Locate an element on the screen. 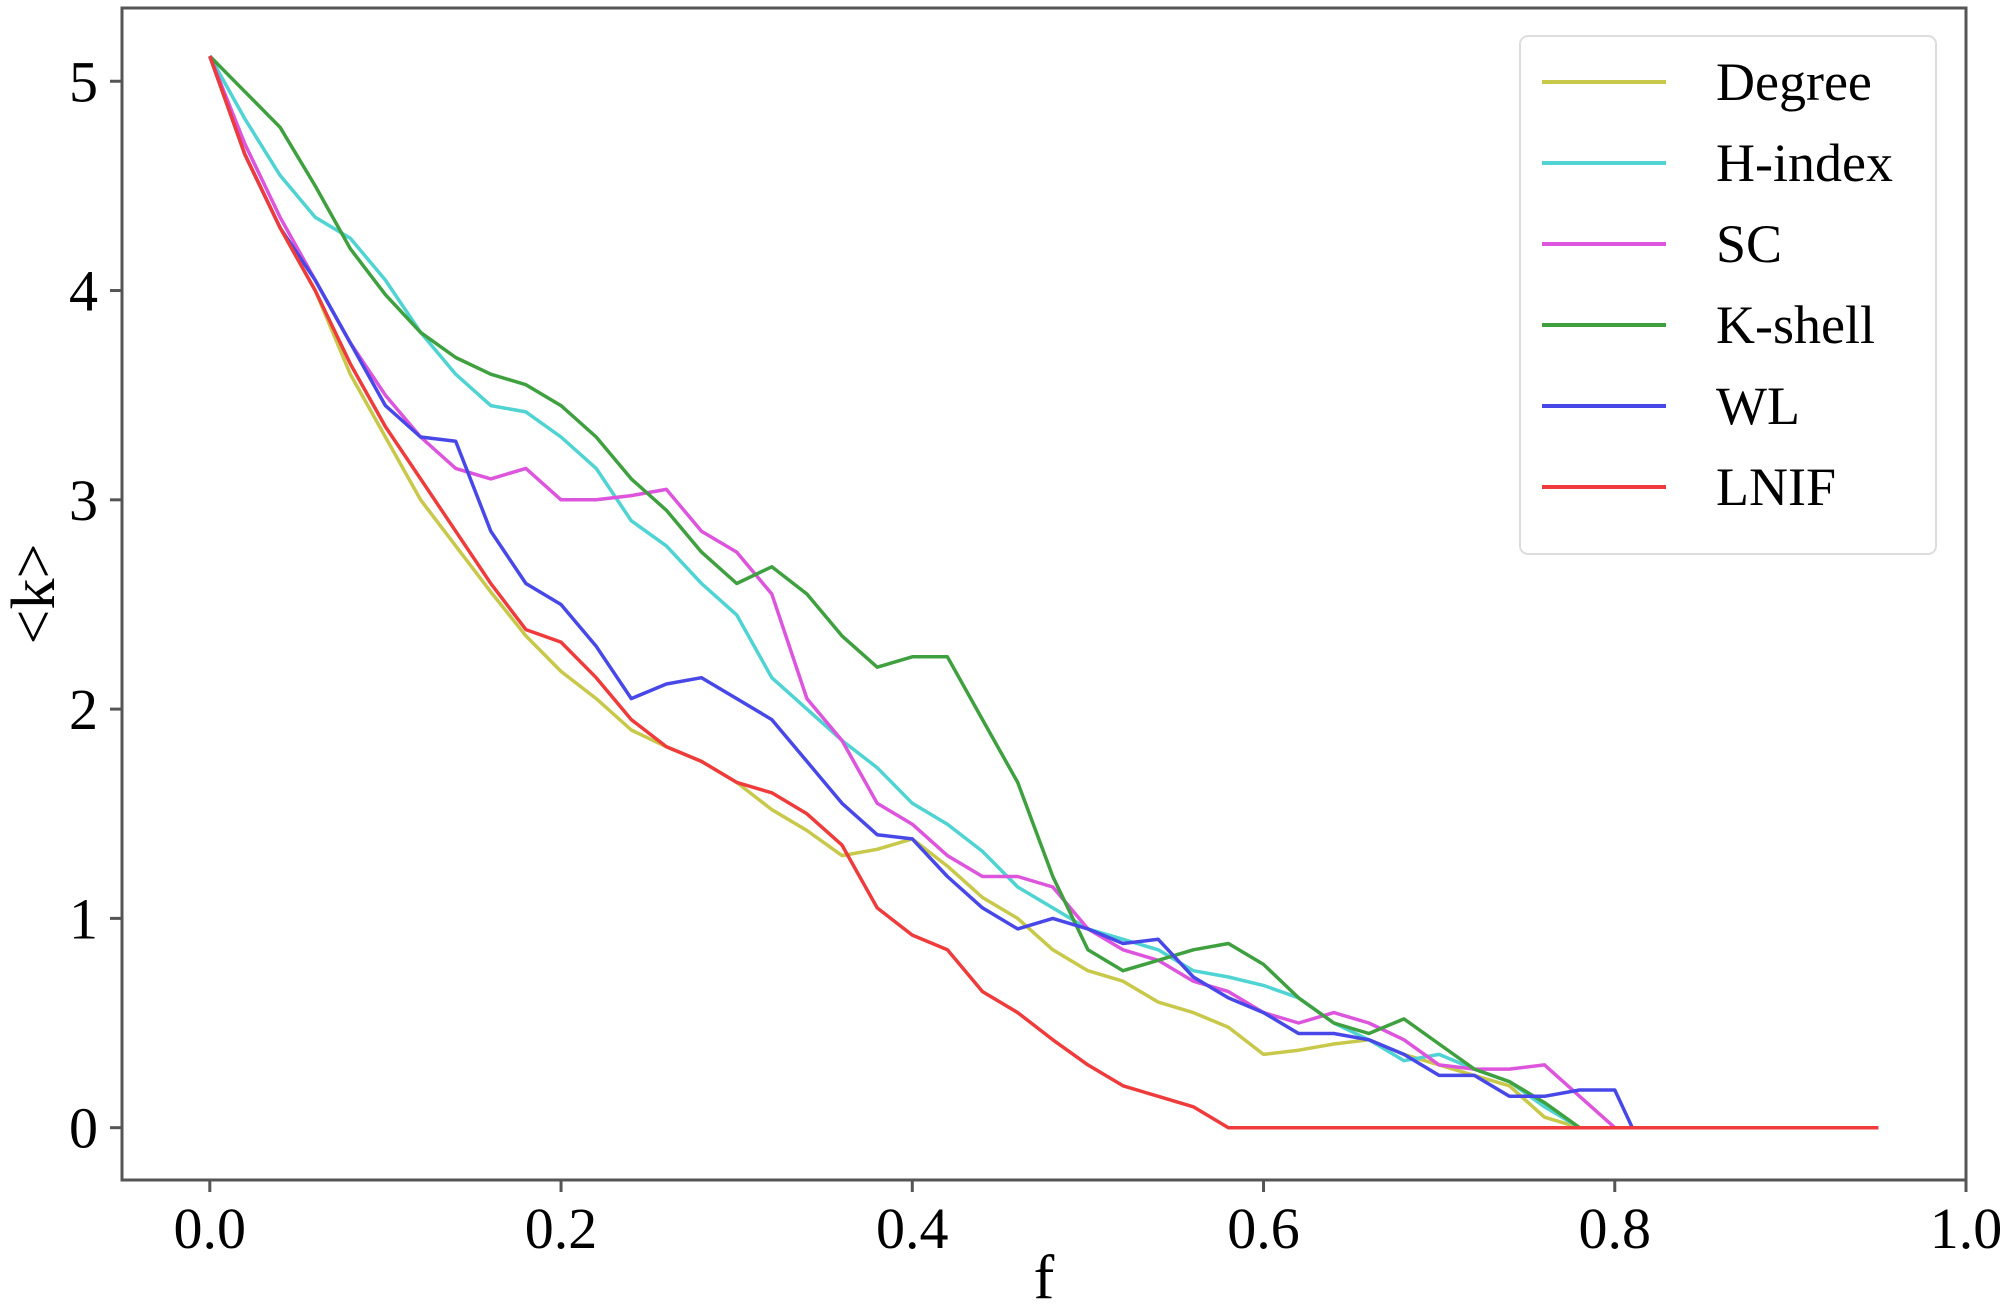 The height and width of the screenshot is (1306, 2000). y-tick-label: 2 is located at coordinates (83, 709).